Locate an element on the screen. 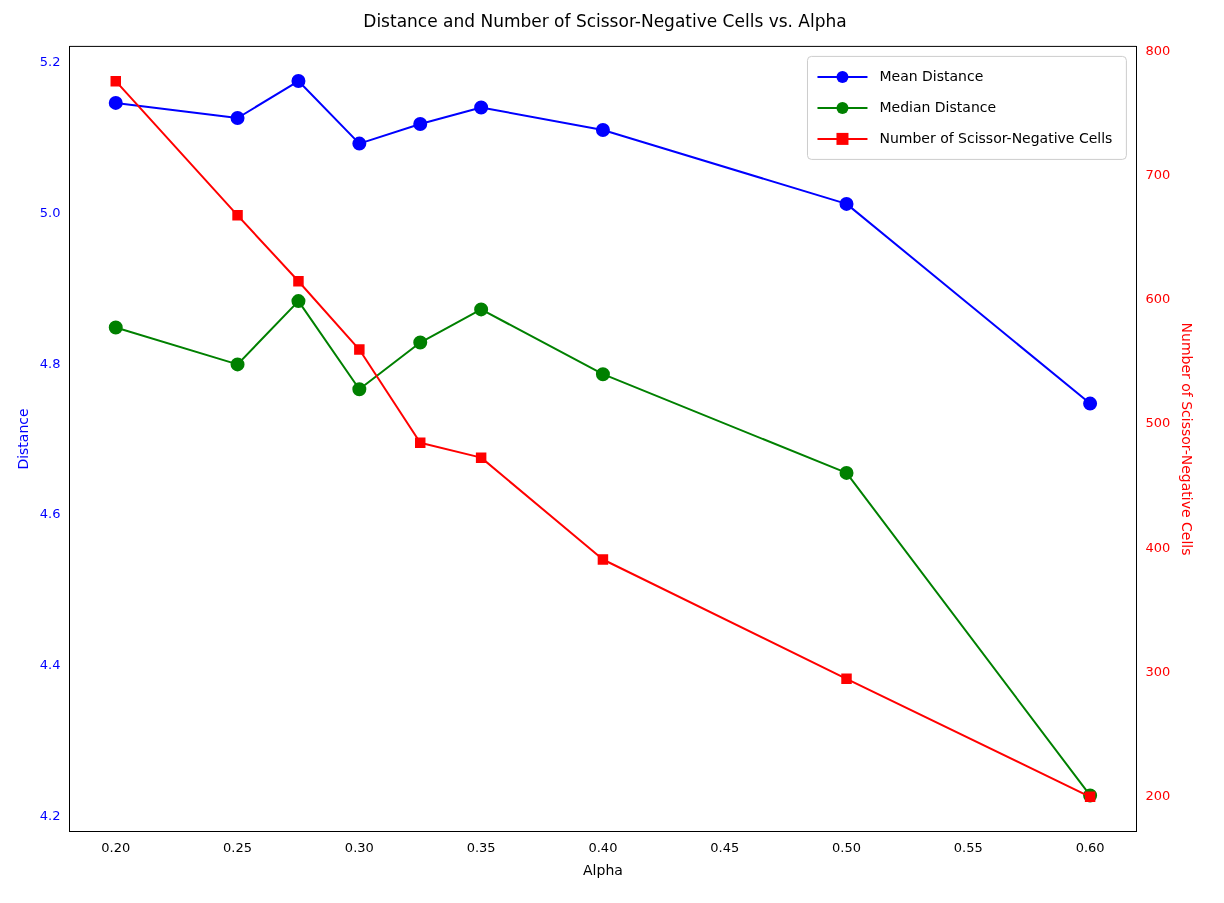 The width and height of the screenshot is (1224, 903). y-axis-title: Distance is located at coordinates (23, 439).